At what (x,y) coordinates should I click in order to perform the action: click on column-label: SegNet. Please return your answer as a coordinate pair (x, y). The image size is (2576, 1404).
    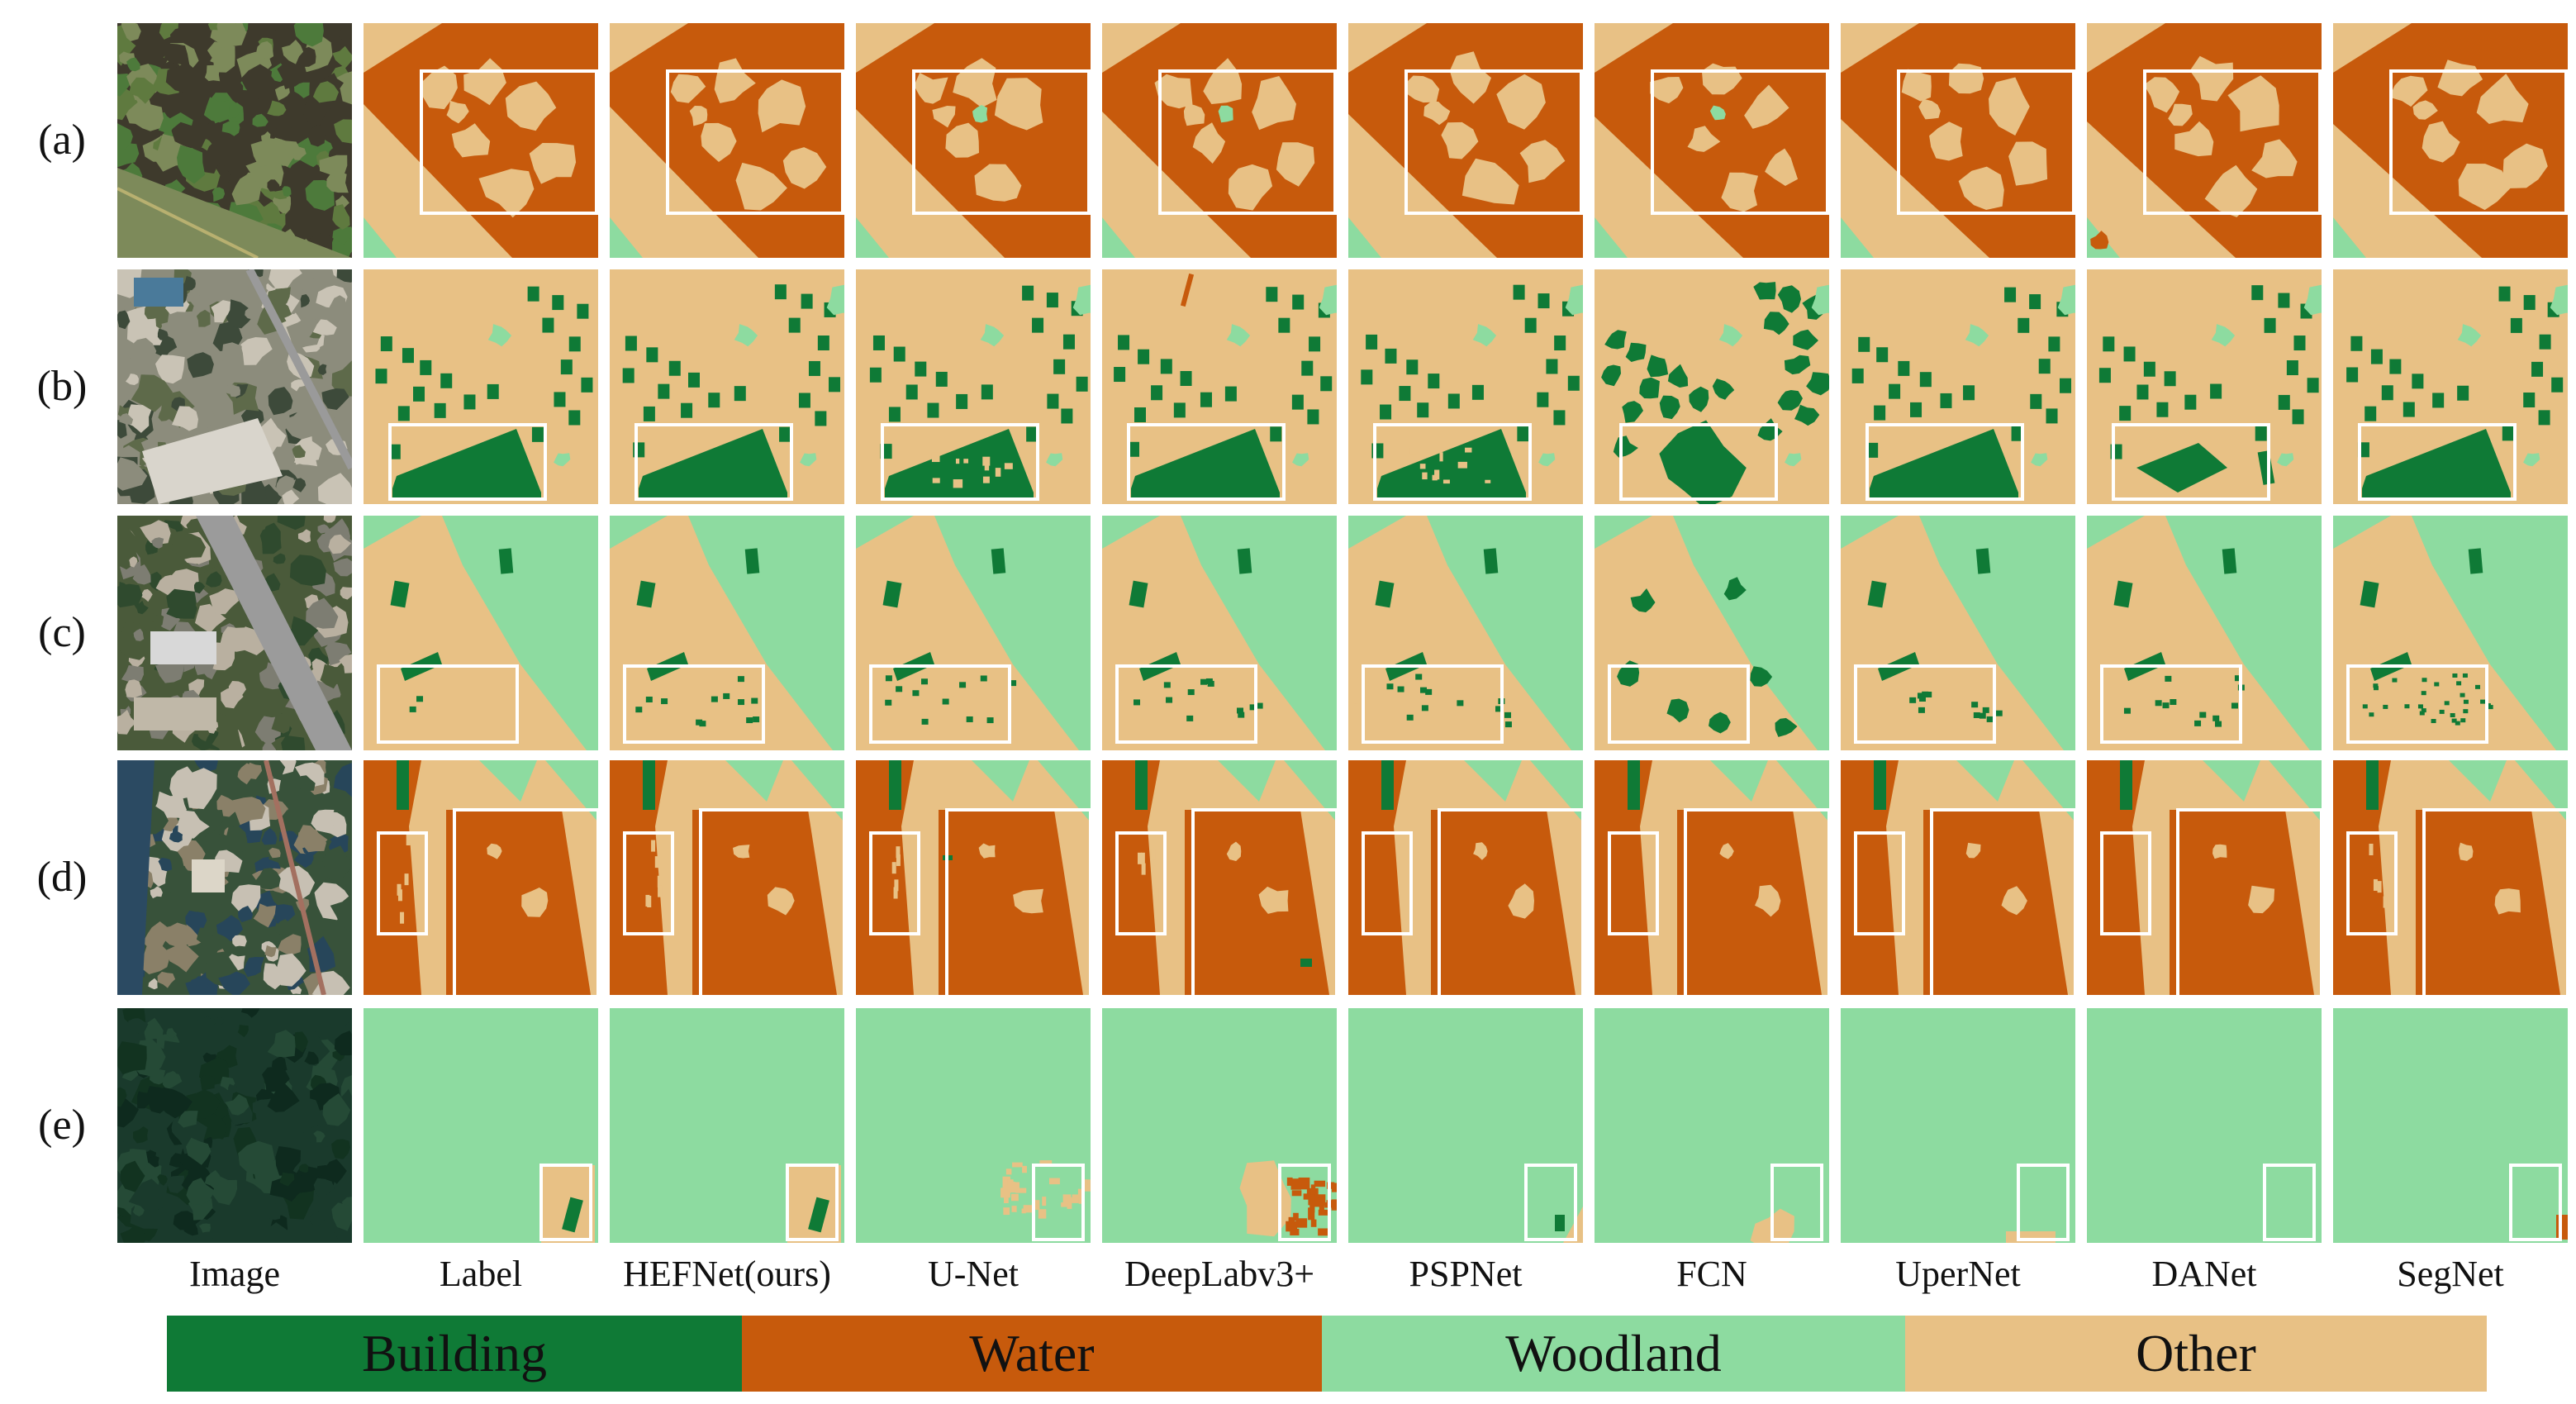
    Looking at the image, I should click on (2450, 1274).